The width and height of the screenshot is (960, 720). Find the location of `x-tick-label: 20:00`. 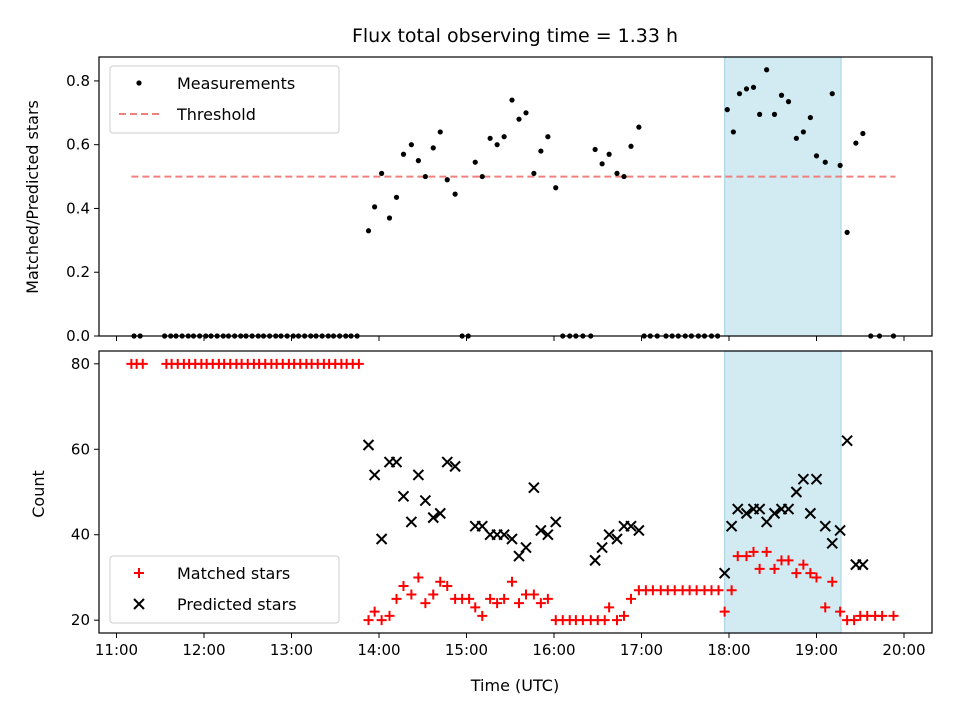

x-tick-label: 20:00 is located at coordinates (903, 650).